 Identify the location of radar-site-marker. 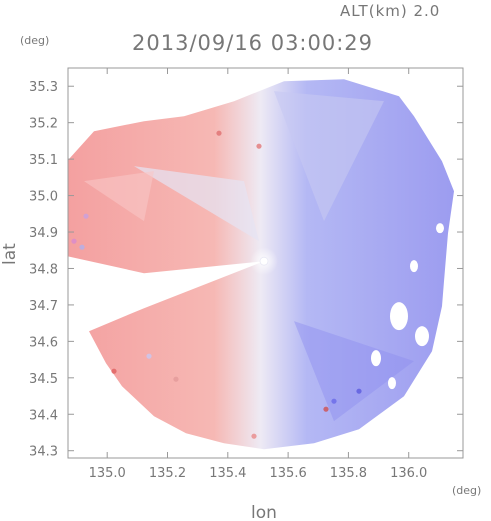
(264, 261).